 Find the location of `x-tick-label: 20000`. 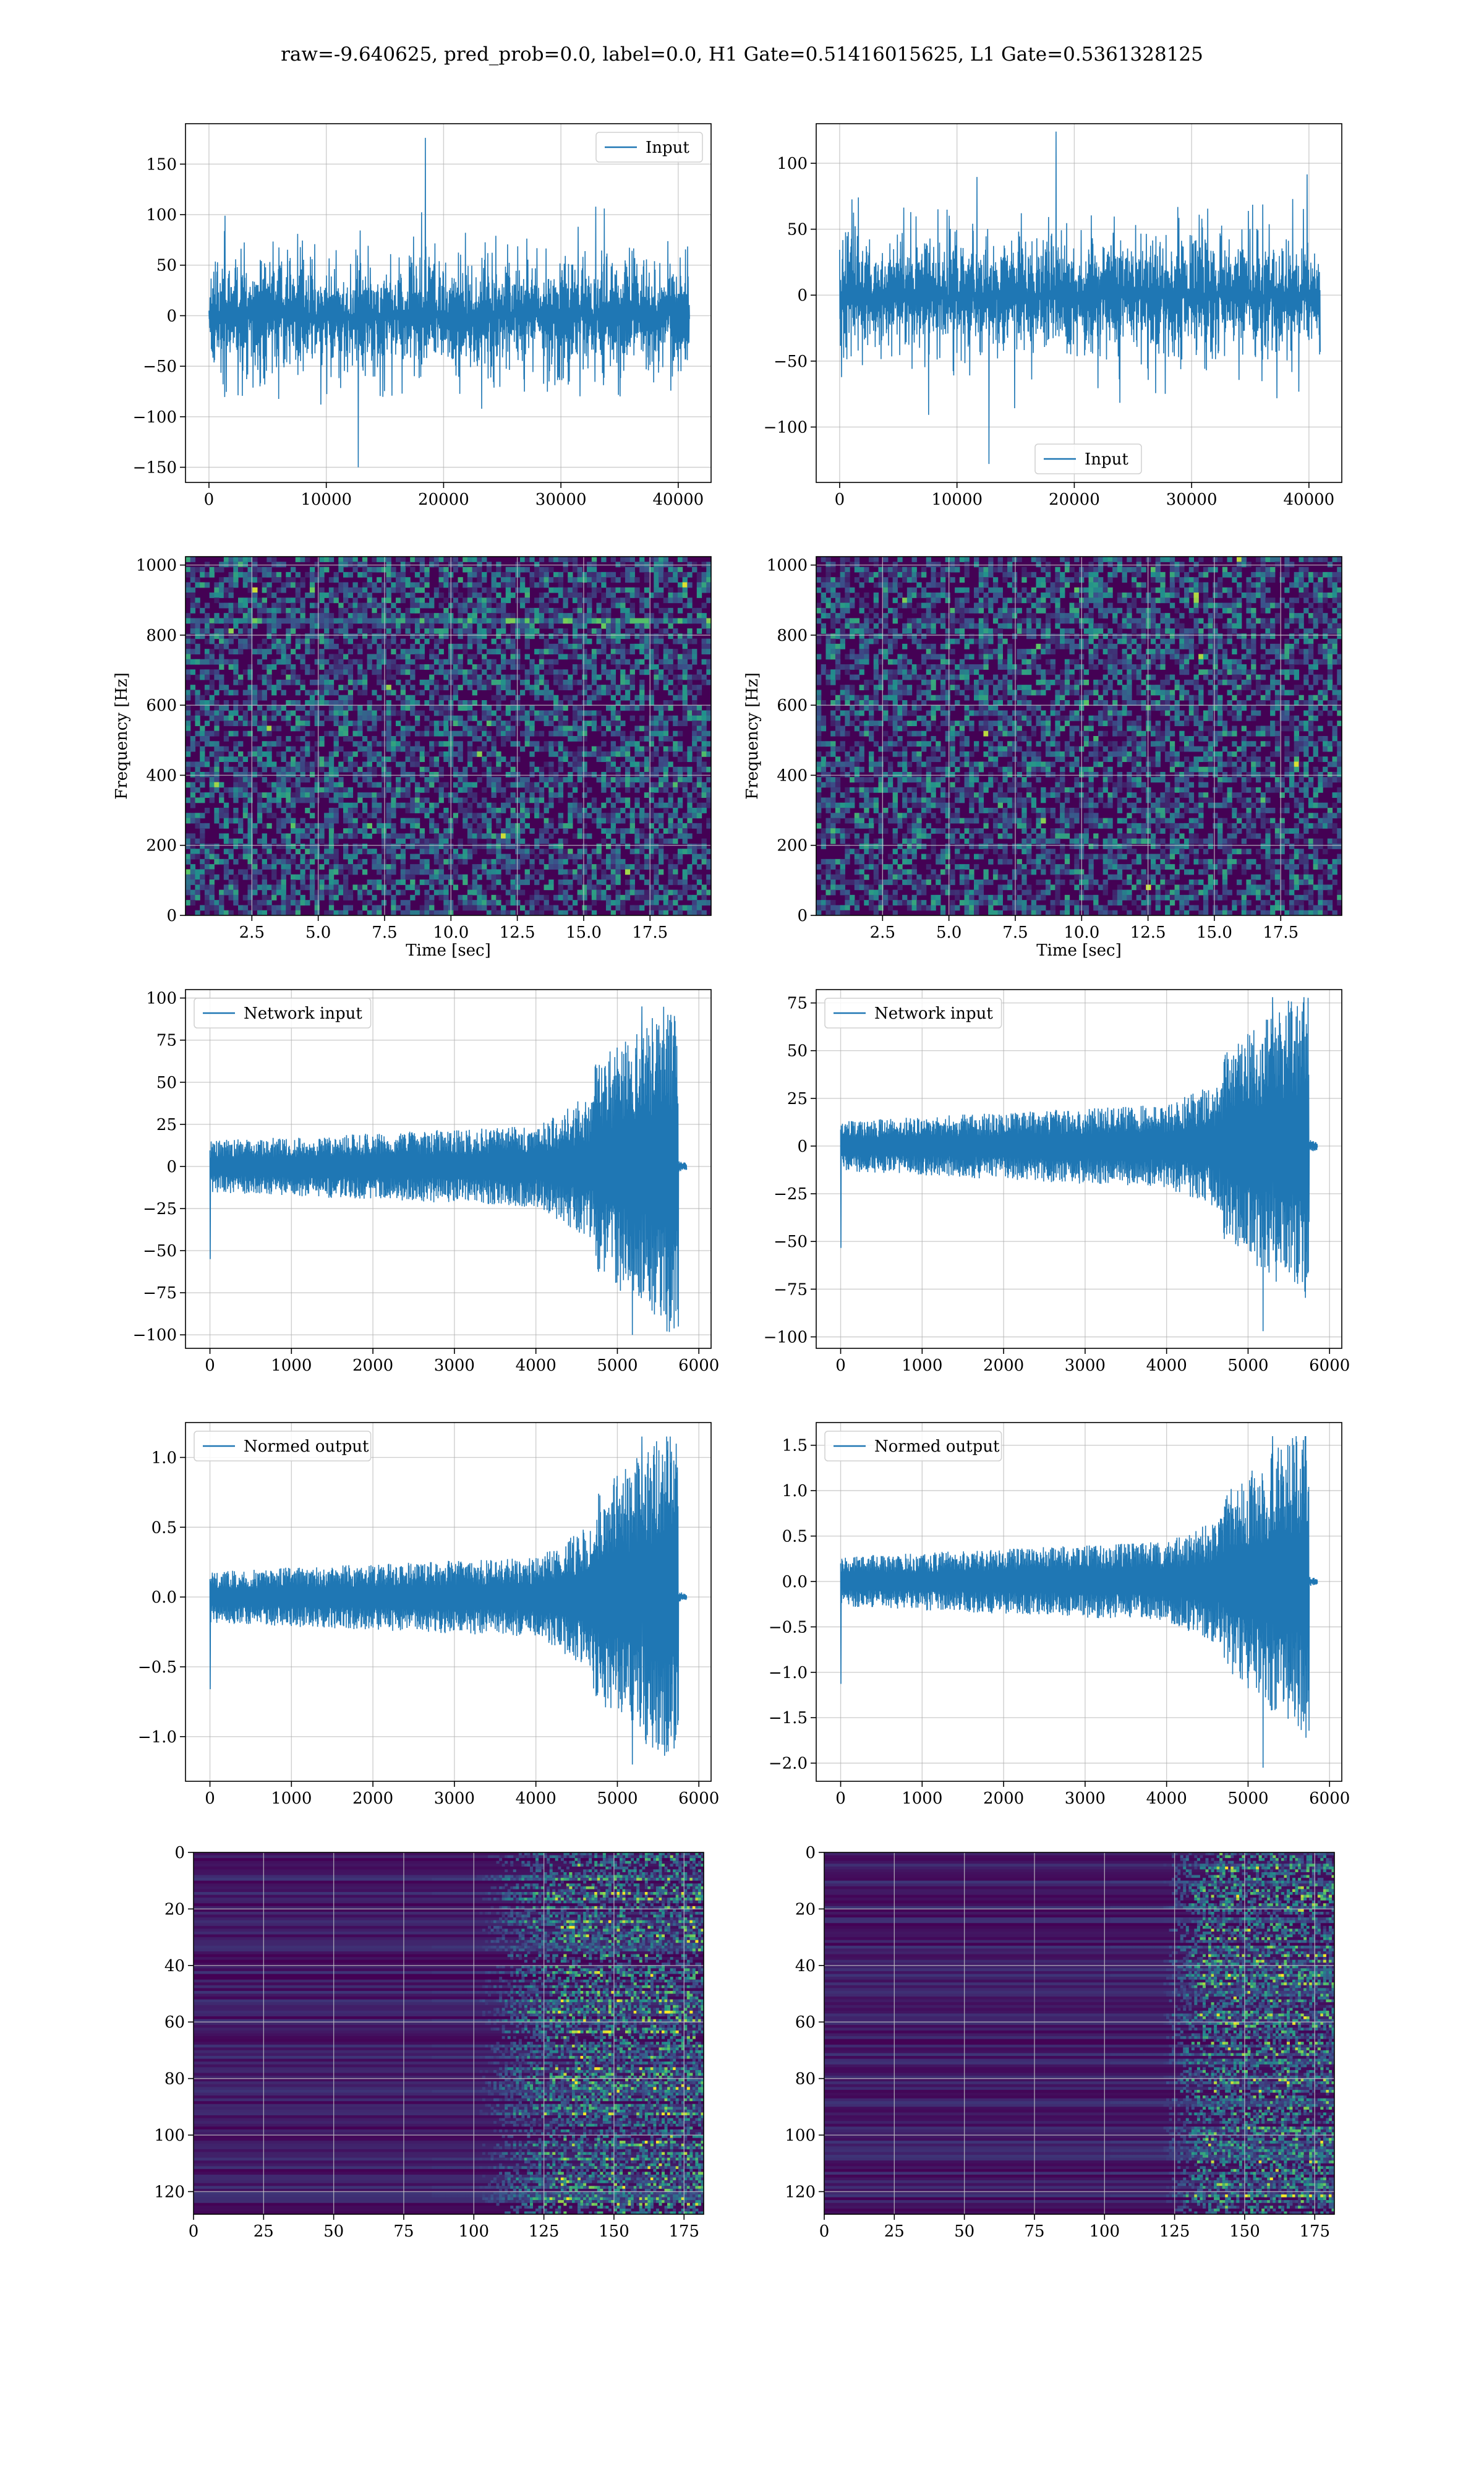

x-tick-label: 20000 is located at coordinates (443, 499).